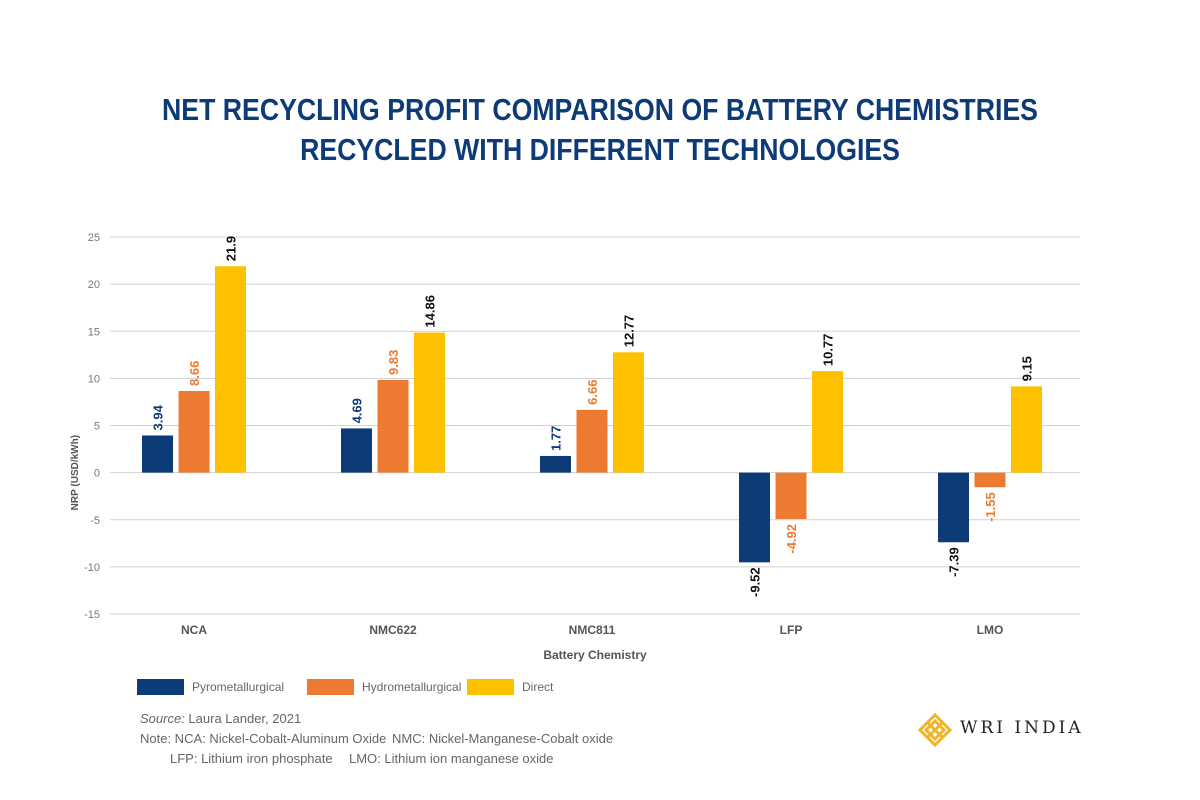 This screenshot has width=1200, height=800. Describe the element at coordinates (1022, 728) in the screenshot. I see `wri-india-logo-text: WRI INDIA` at that location.